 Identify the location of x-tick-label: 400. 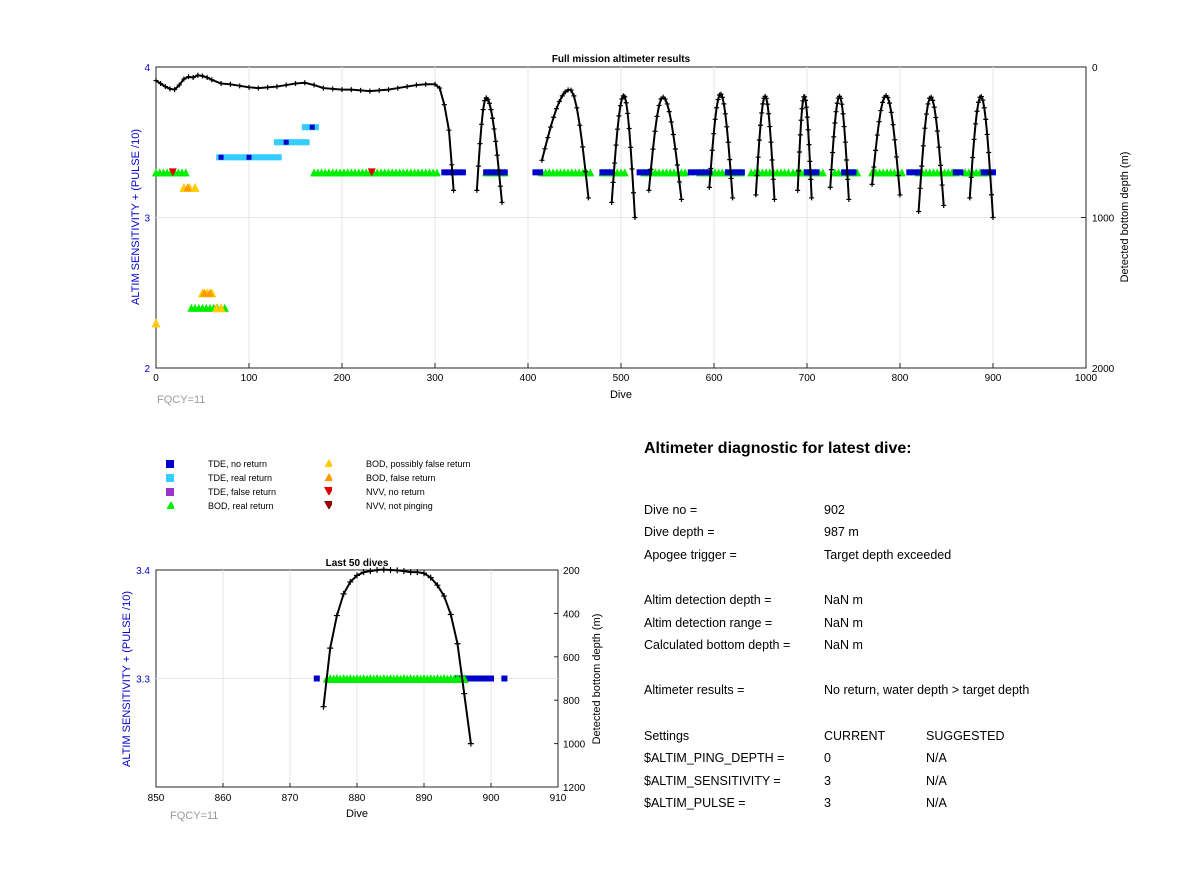
(528, 378).